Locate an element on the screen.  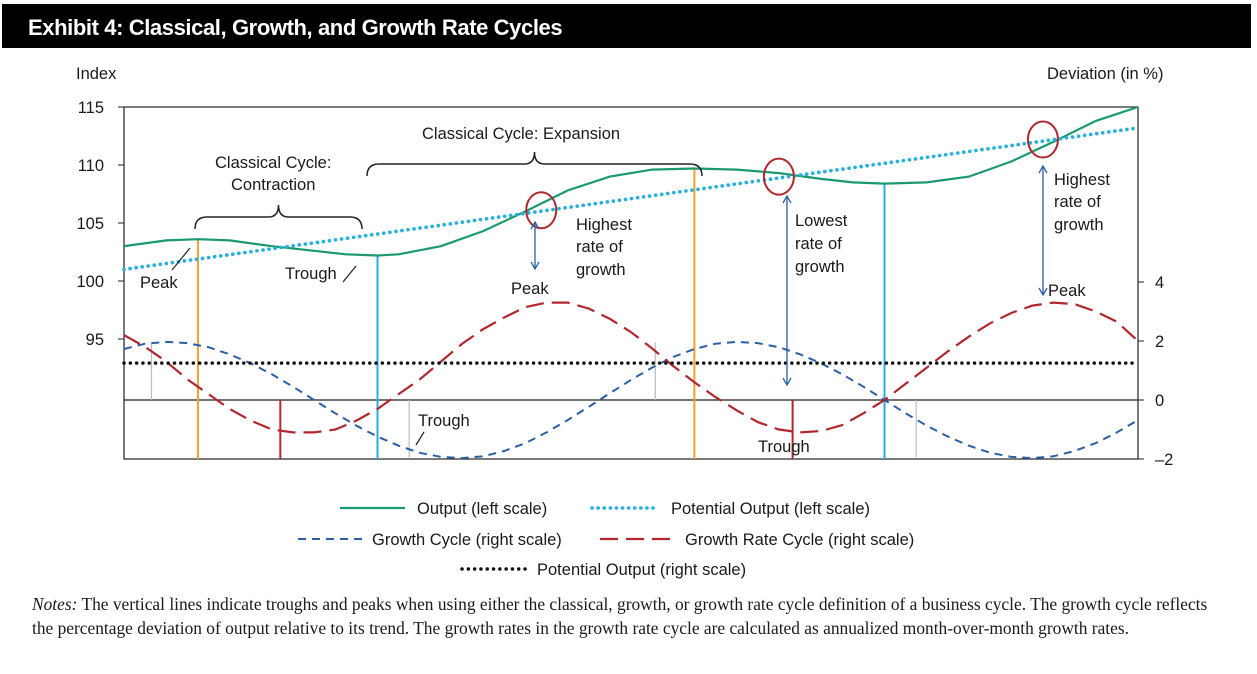
peak-pointer is located at coordinates (181, 259).